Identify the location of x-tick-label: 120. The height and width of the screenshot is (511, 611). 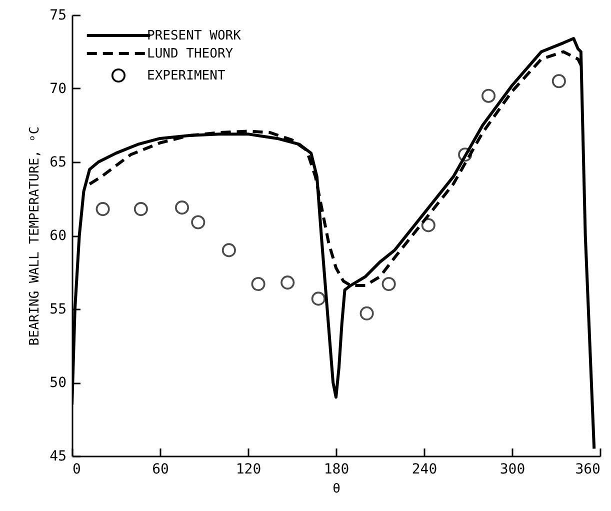
(249, 470).